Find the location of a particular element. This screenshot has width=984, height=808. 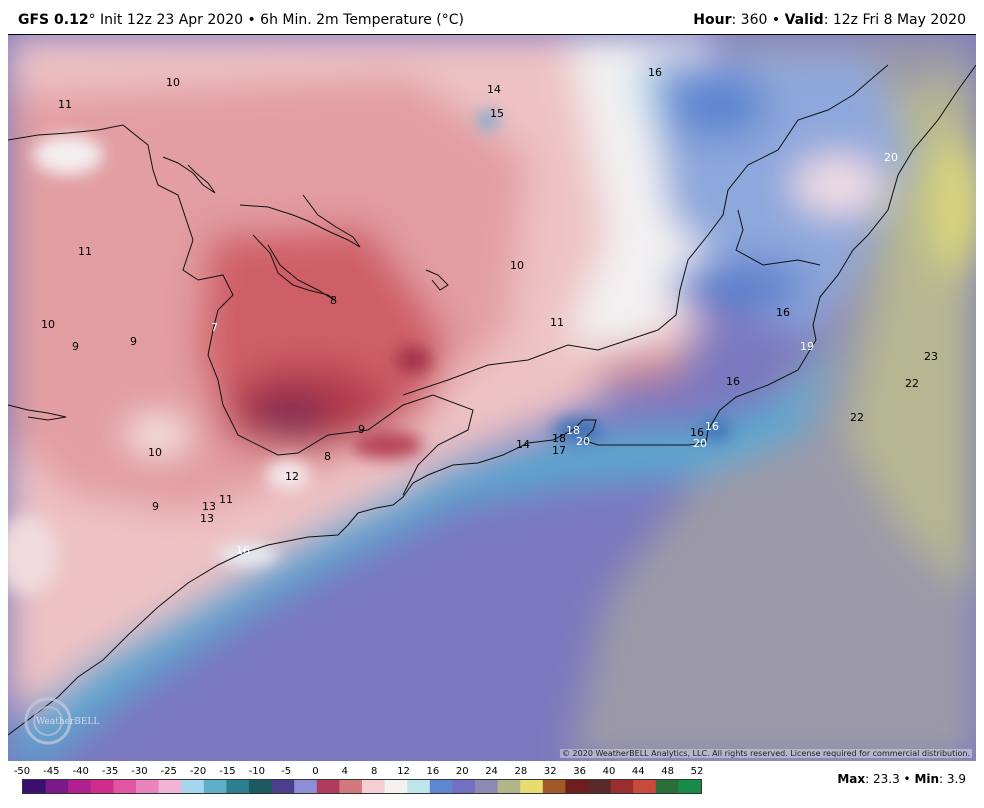

colorbar-tick-label: -10 is located at coordinates (256, 771).